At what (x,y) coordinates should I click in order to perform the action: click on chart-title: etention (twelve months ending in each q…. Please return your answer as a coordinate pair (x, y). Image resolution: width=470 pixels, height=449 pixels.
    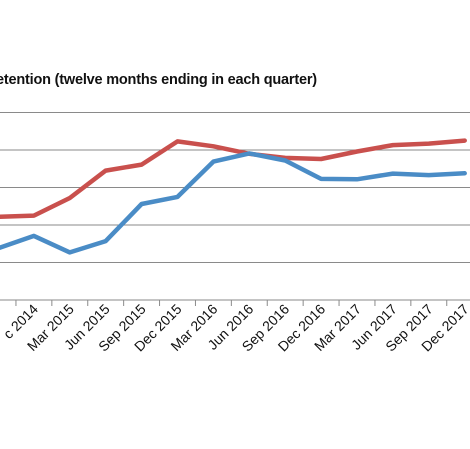
    Looking at the image, I should click on (158, 80).